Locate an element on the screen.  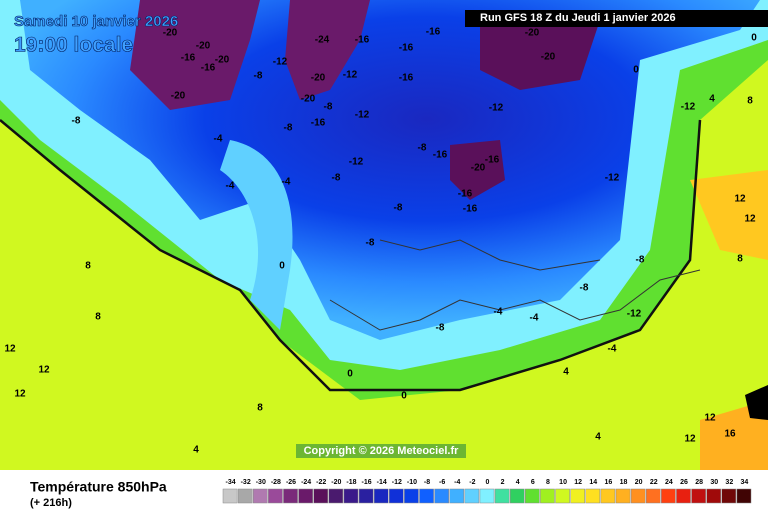
legend-subtitle: (+ 216h) is located at coordinates (51, 503).